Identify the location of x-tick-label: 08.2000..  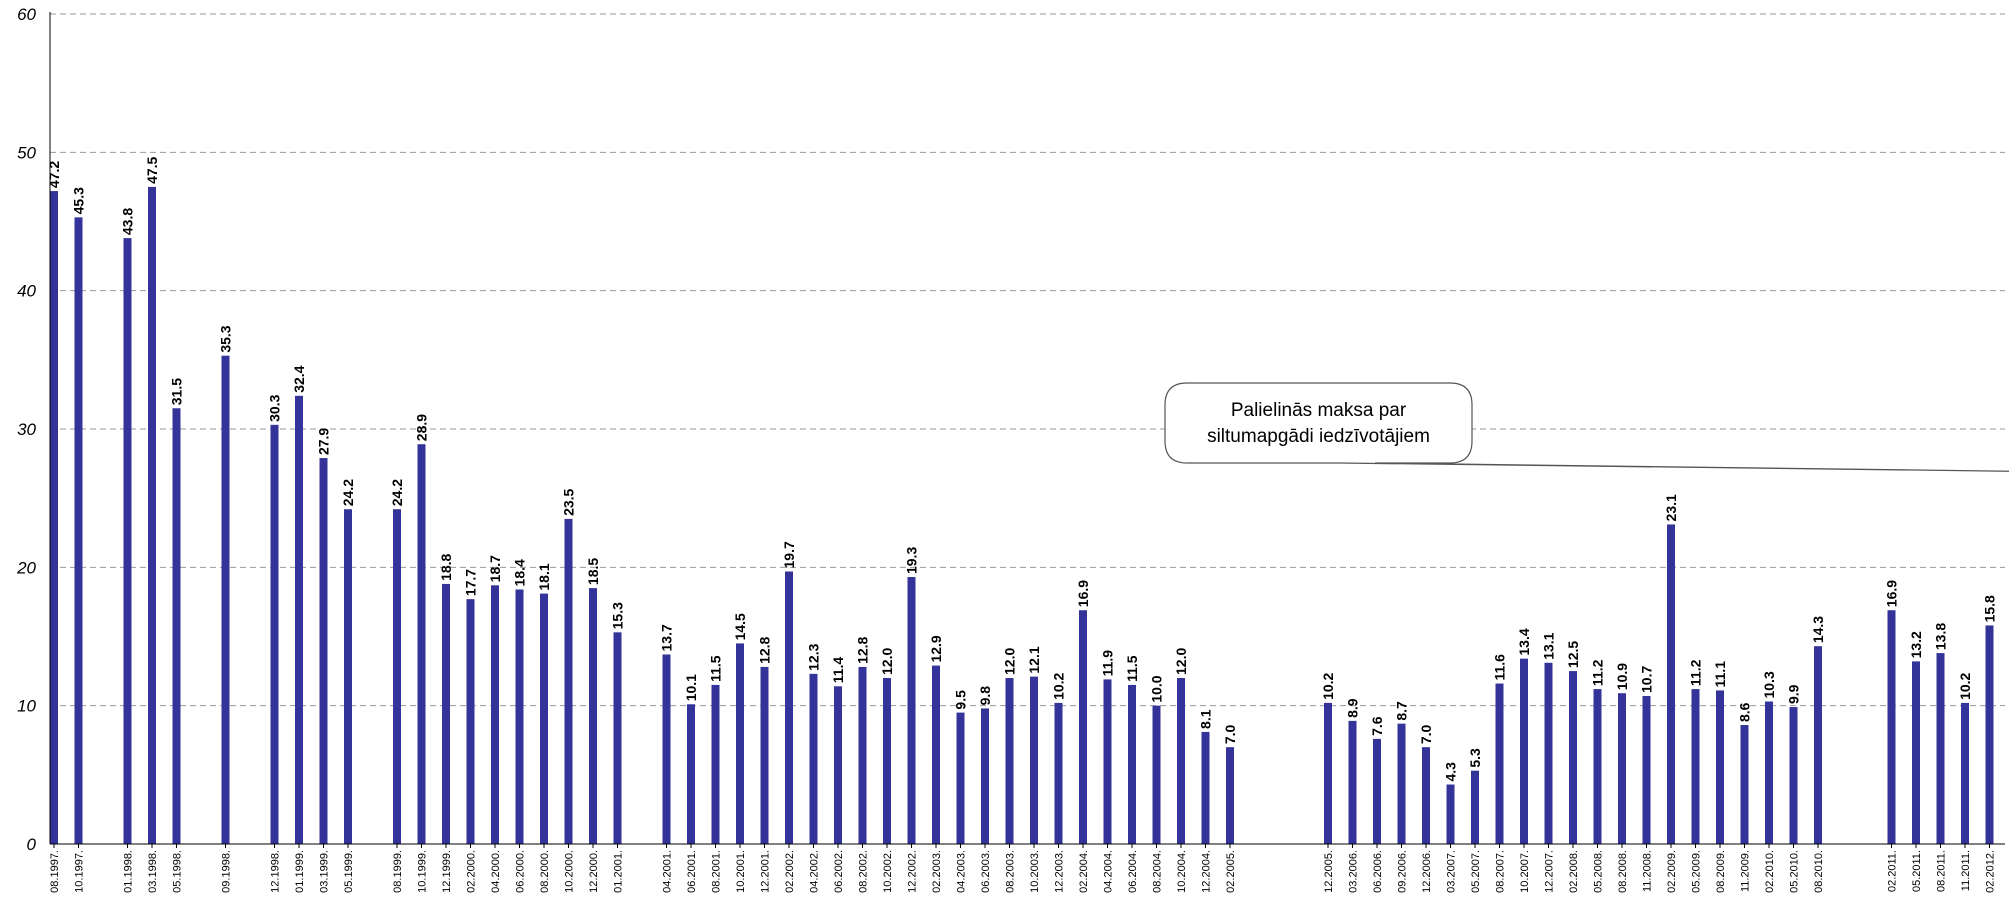
(545, 871).